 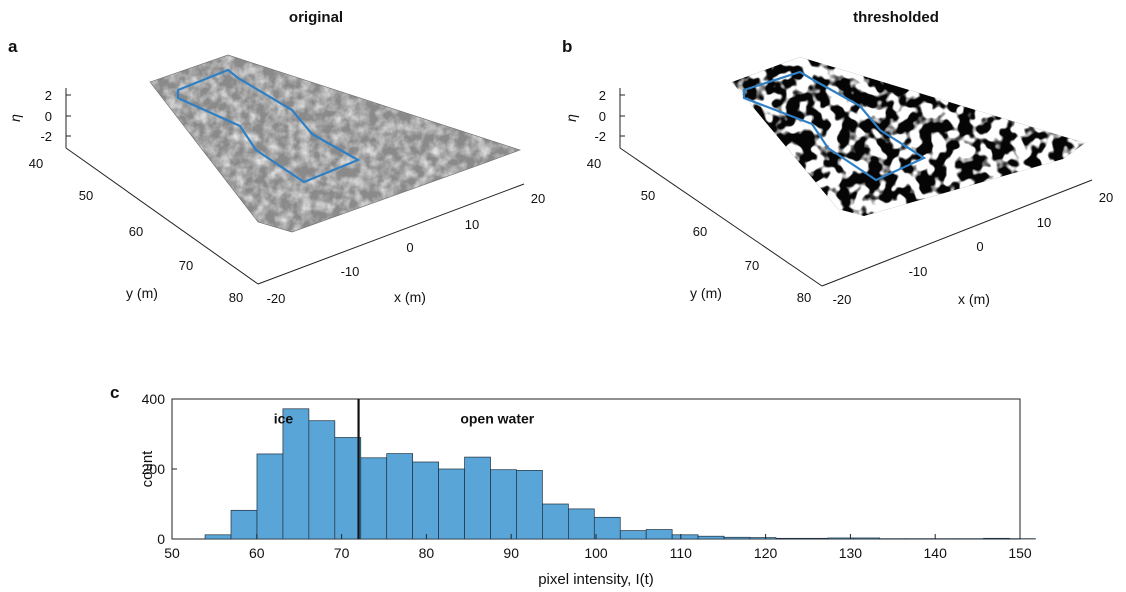 I want to click on x-tick-label: 70, so click(x=342, y=553).